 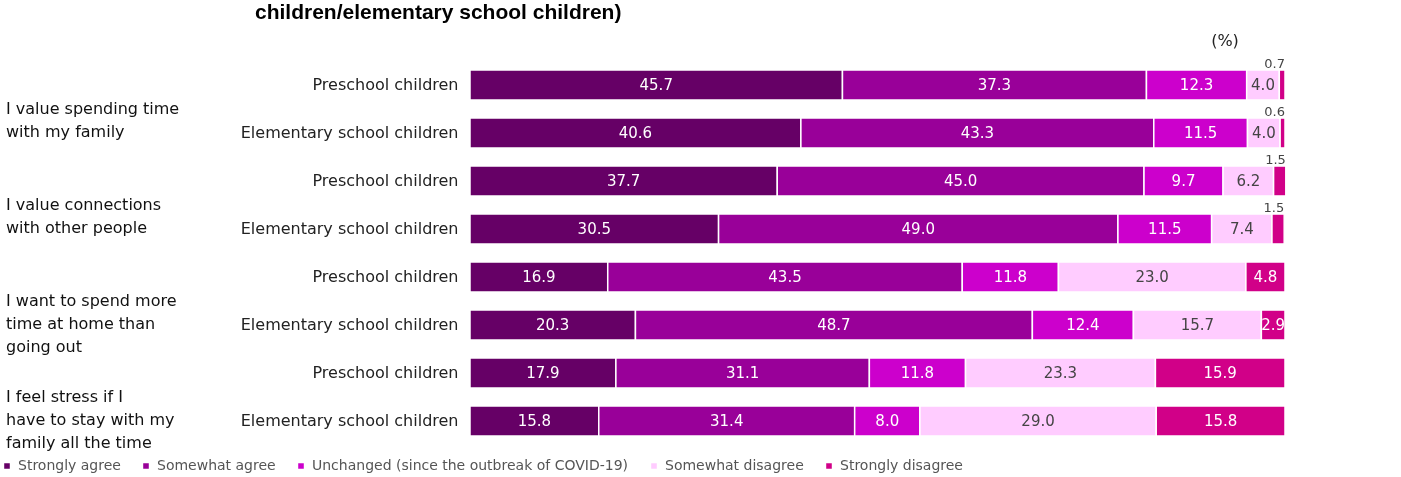 What do you see at coordinates (635, 133) in the screenshot?
I see `data-label: 40.6` at bounding box center [635, 133].